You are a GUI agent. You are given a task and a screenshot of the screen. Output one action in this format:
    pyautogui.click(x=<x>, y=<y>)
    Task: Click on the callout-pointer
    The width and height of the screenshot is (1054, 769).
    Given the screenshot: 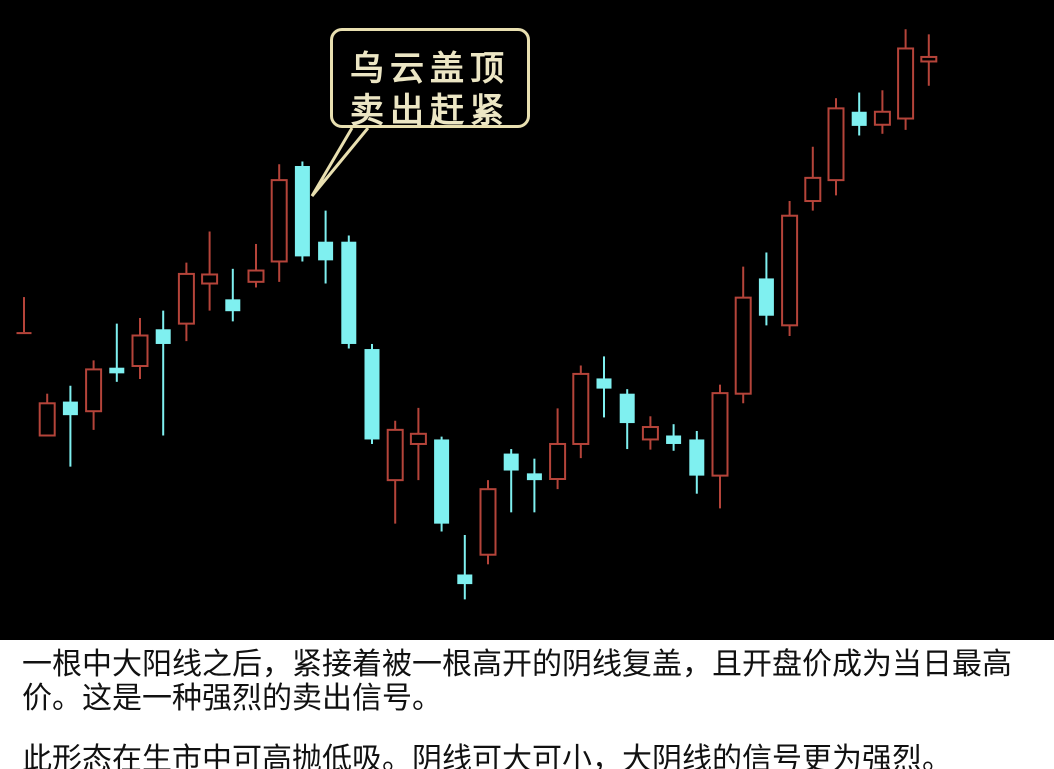 What is the action you would take?
    pyautogui.click(x=340, y=162)
    